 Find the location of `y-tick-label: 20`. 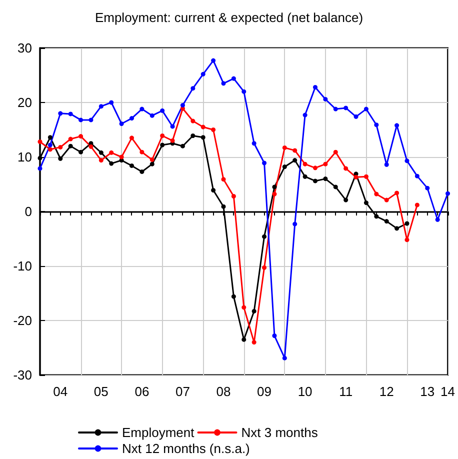

y-tick-label: 20 is located at coordinates (25, 102).